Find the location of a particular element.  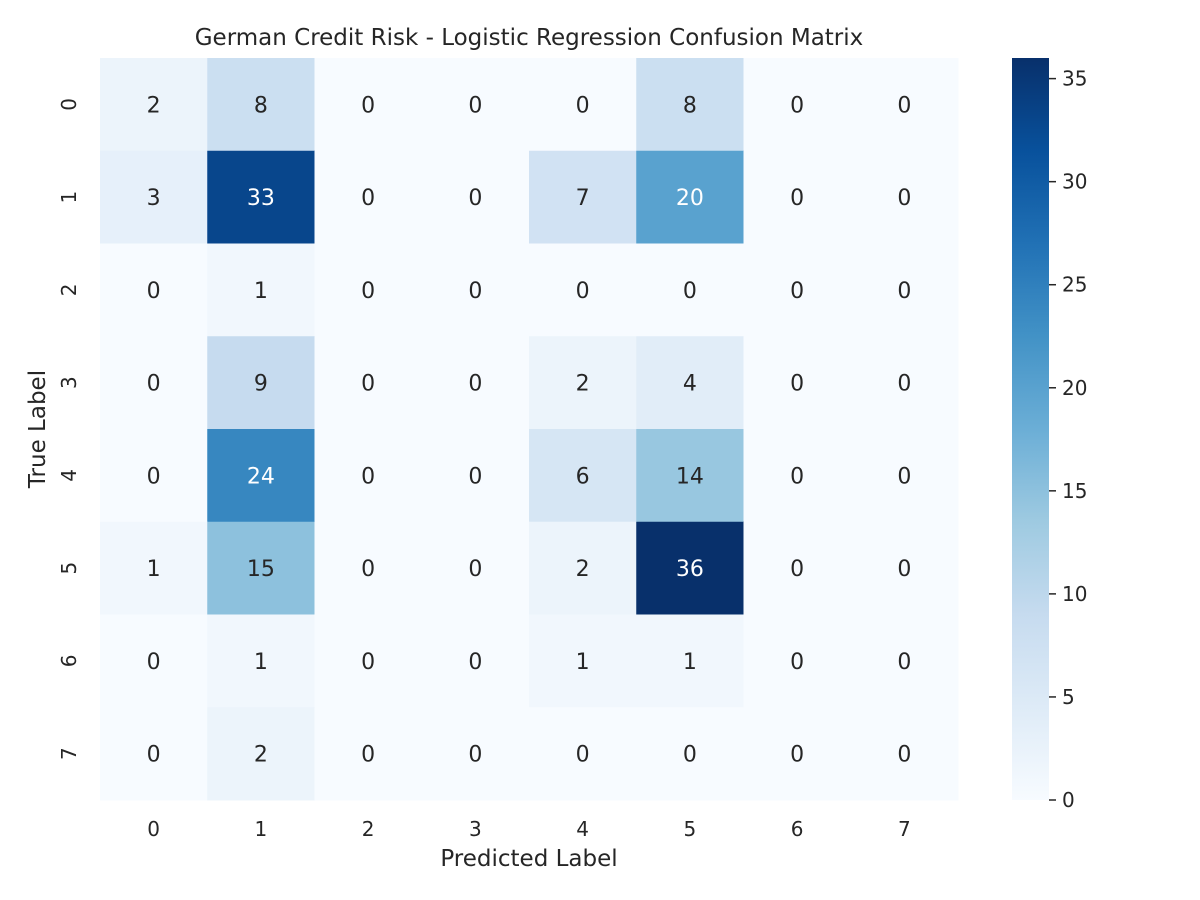

colorbar-gradient is located at coordinates (1030, 429).